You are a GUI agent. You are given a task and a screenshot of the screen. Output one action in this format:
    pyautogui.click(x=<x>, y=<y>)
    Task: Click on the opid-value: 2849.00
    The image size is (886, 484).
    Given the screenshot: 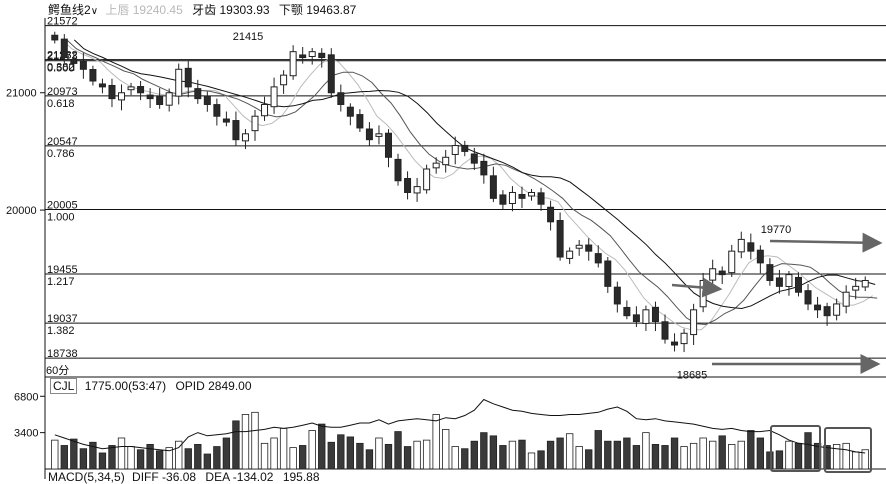 What is the action you would take?
    pyautogui.click(x=230, y=386)
    